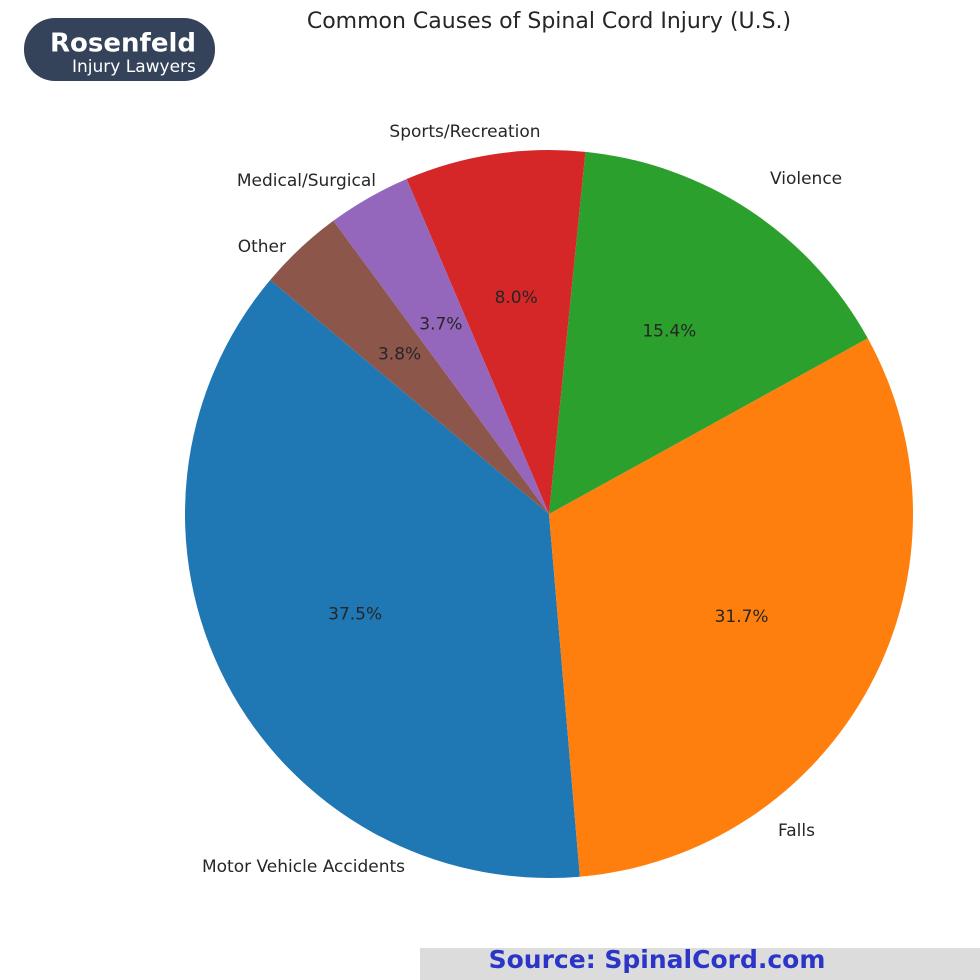 The width and height of the screenshot is (980, 980). What do you see at coordinates (123, 44) in the screenshot?
I see `logo-name: Rosenfeld` at bounding box center [123, 44].